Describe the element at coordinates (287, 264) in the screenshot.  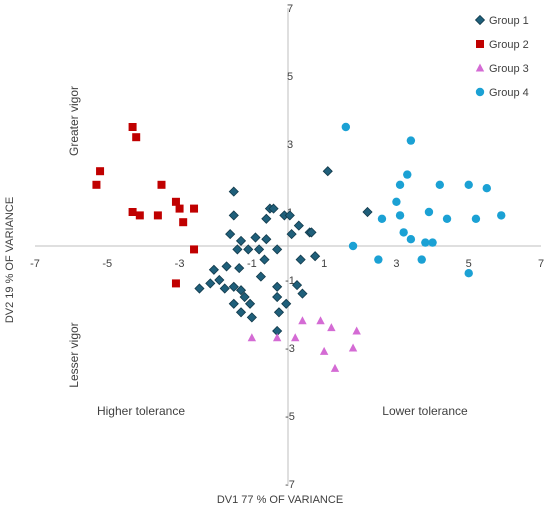
I see `x-tick-labels: -7 -5 -3 -1 1 3 5 7` at that location.